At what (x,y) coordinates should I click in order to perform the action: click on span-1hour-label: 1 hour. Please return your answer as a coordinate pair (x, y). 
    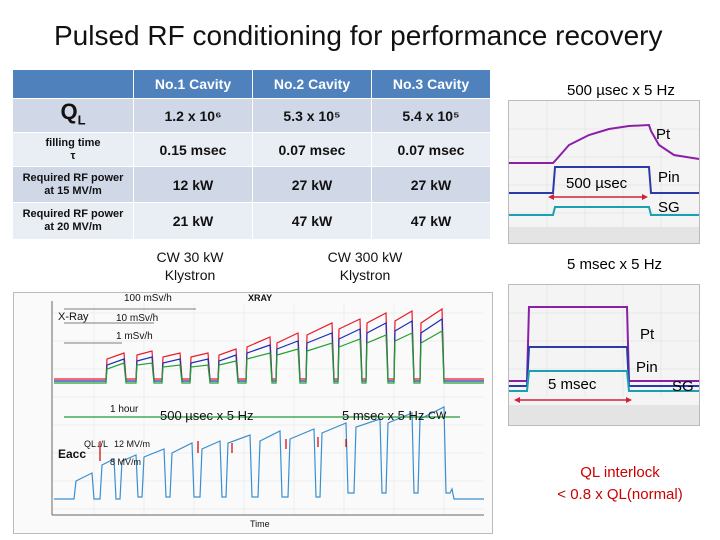
    Looking at the image, I should click on (124, 409).